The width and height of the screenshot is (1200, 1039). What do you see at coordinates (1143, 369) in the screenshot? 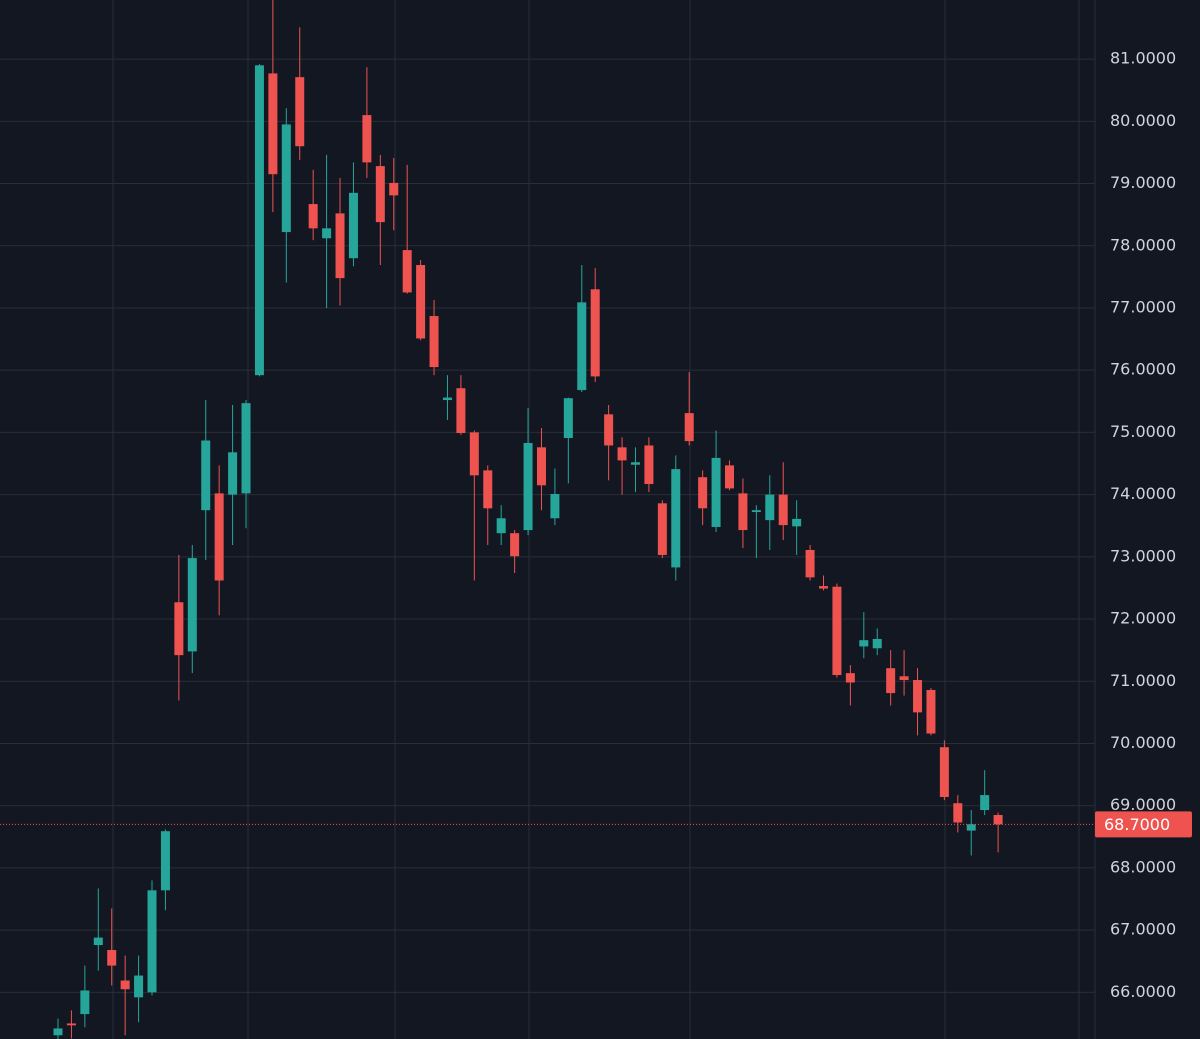
I see `y-tick-label: 76.0000` at bounding box center [1143, 369].